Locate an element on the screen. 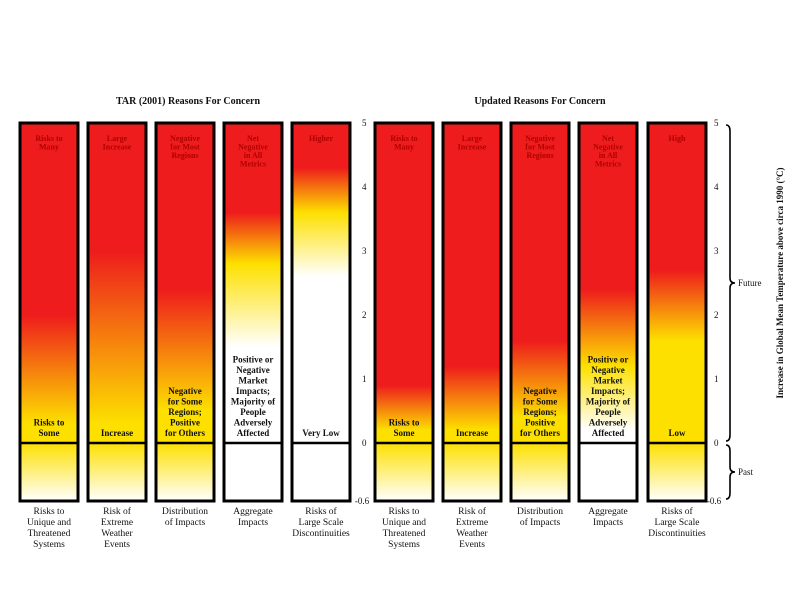 This screenshot has width=791, height=595. low-risk-label: Low is located at coordinates (677, 433).